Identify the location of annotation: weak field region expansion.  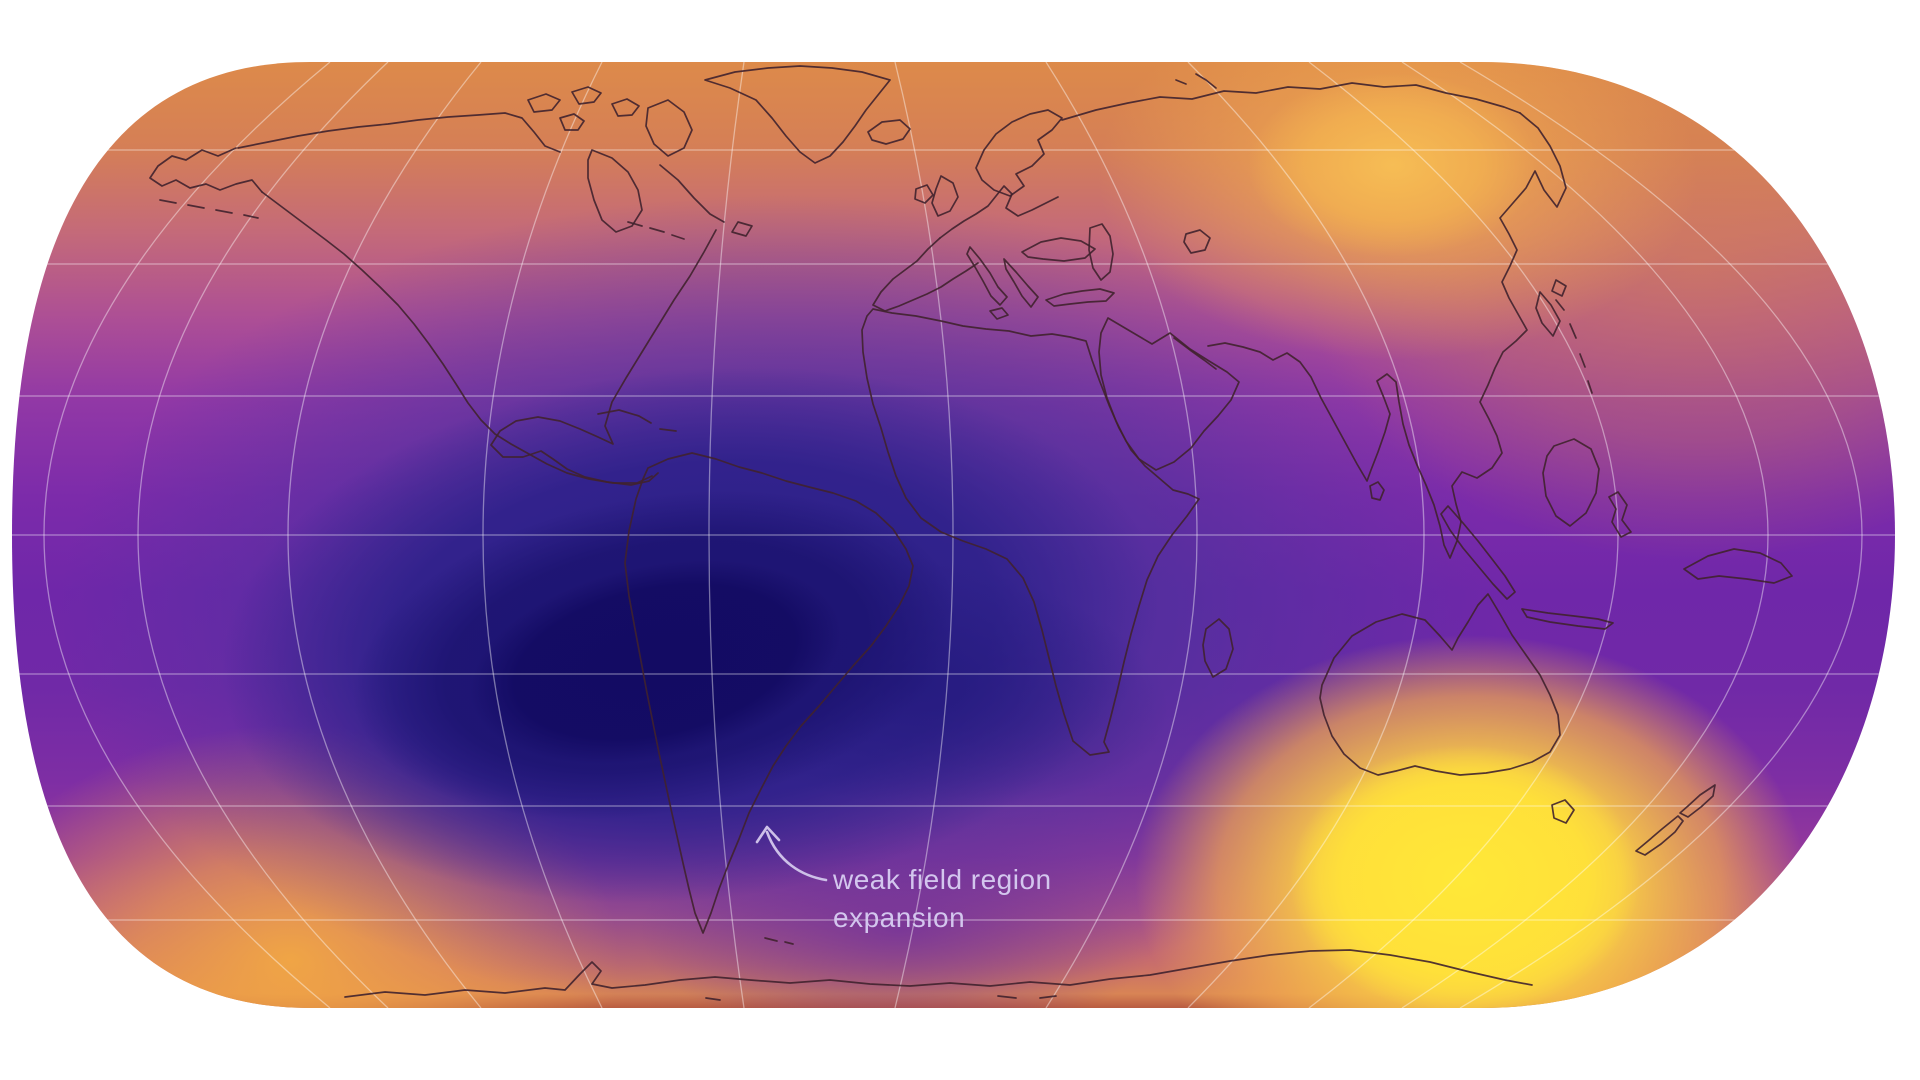
(903, 879).